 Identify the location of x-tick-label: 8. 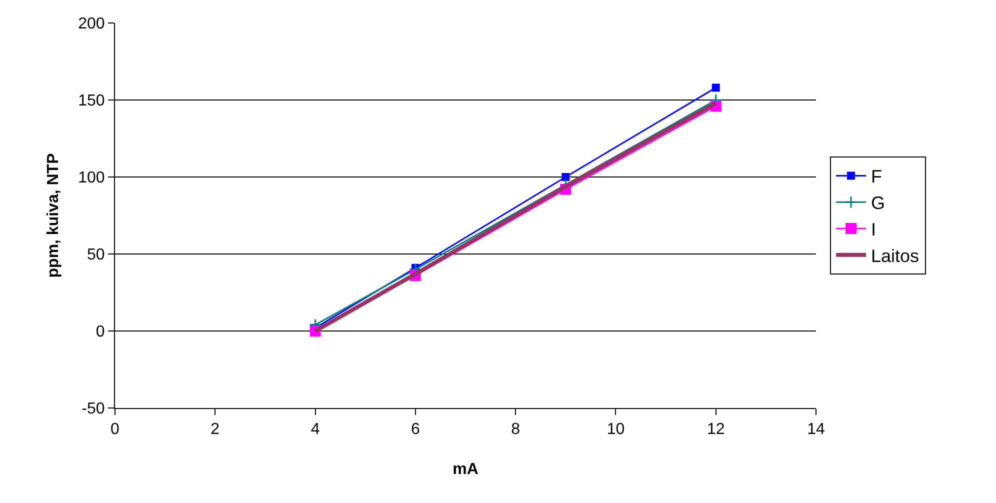
(515, 429).